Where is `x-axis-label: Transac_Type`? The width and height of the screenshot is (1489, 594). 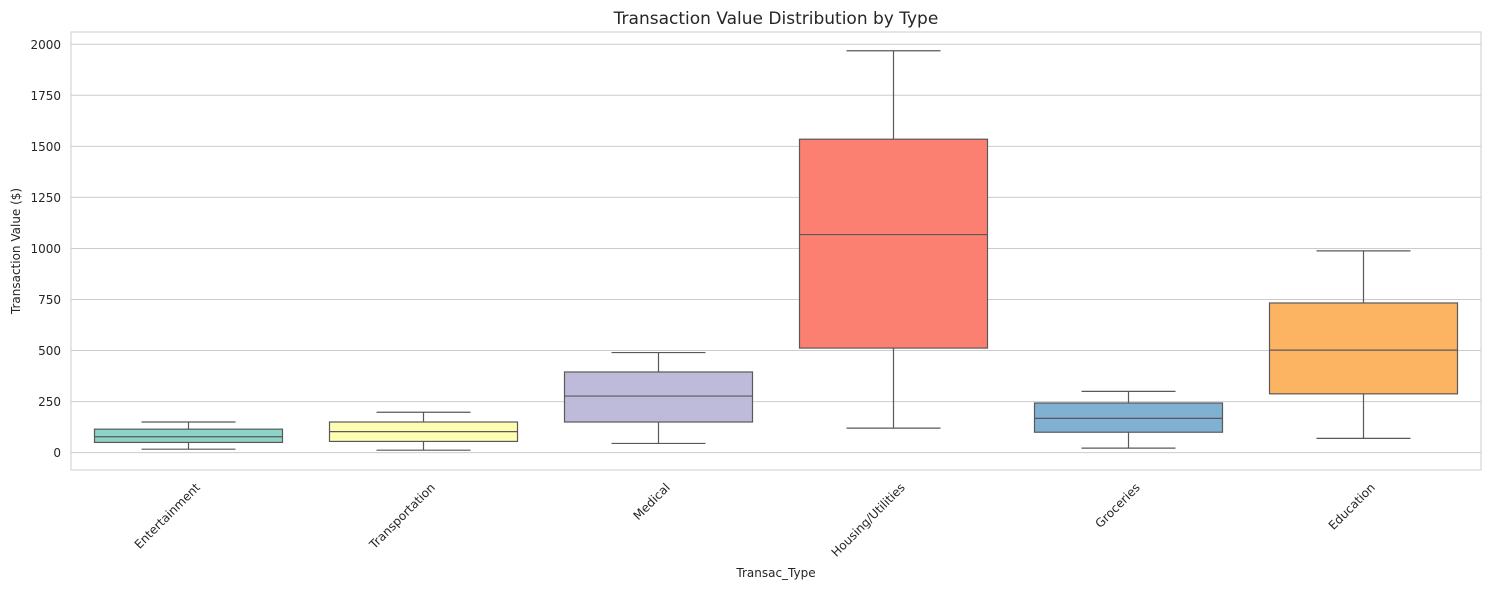 x-axis-label: Transac_Type is located at coordinates (775, 573).